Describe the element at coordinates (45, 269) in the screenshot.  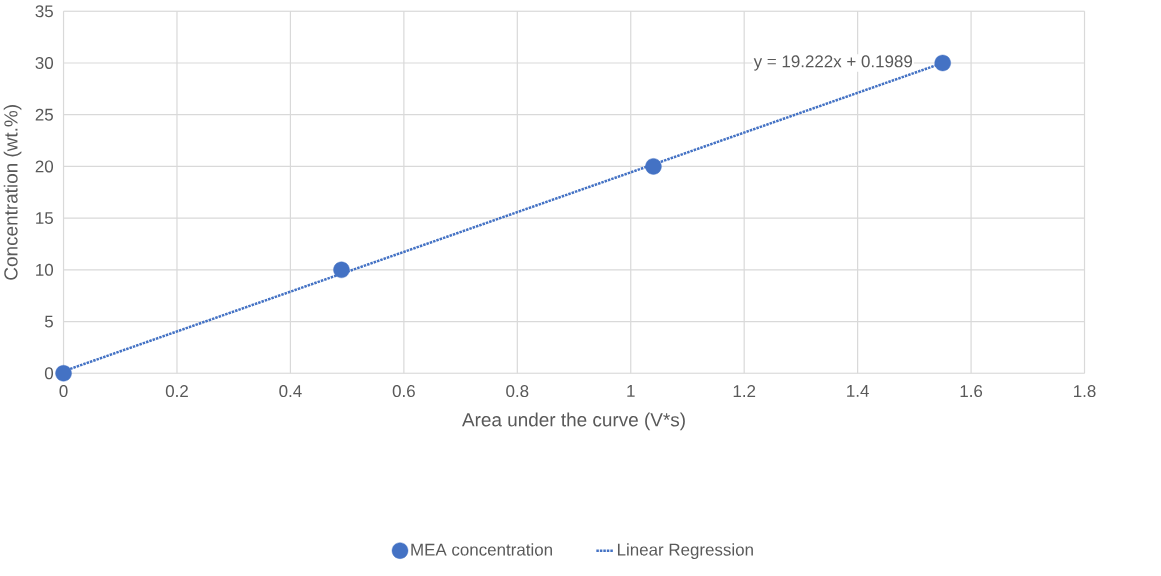
I see `y-tick-label: 10` at that location.